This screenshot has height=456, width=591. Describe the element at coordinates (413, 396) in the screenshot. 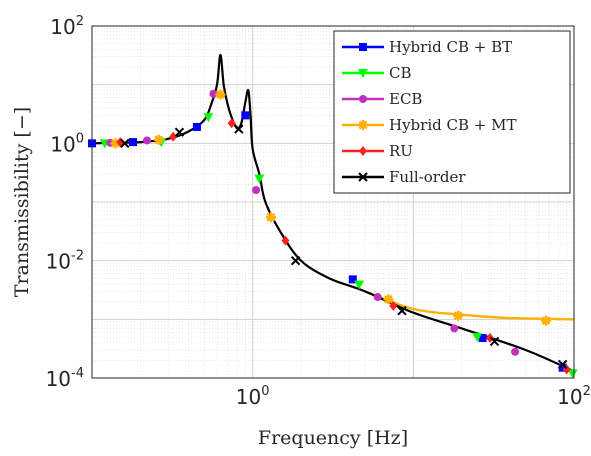

I see `x-tick-labels: 100 102` at that location.